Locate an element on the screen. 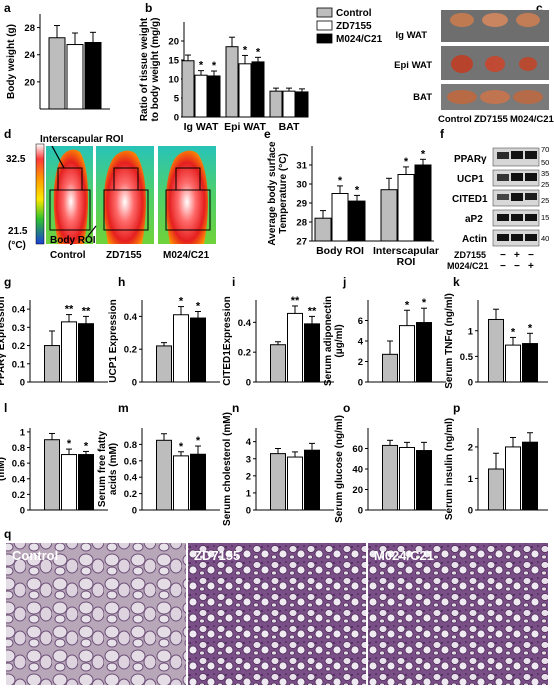 Image resolution: width=554 pixels, height=689 pixels. y-axis-label-line: Serum adiponectin is located at coordinates (328, 341).